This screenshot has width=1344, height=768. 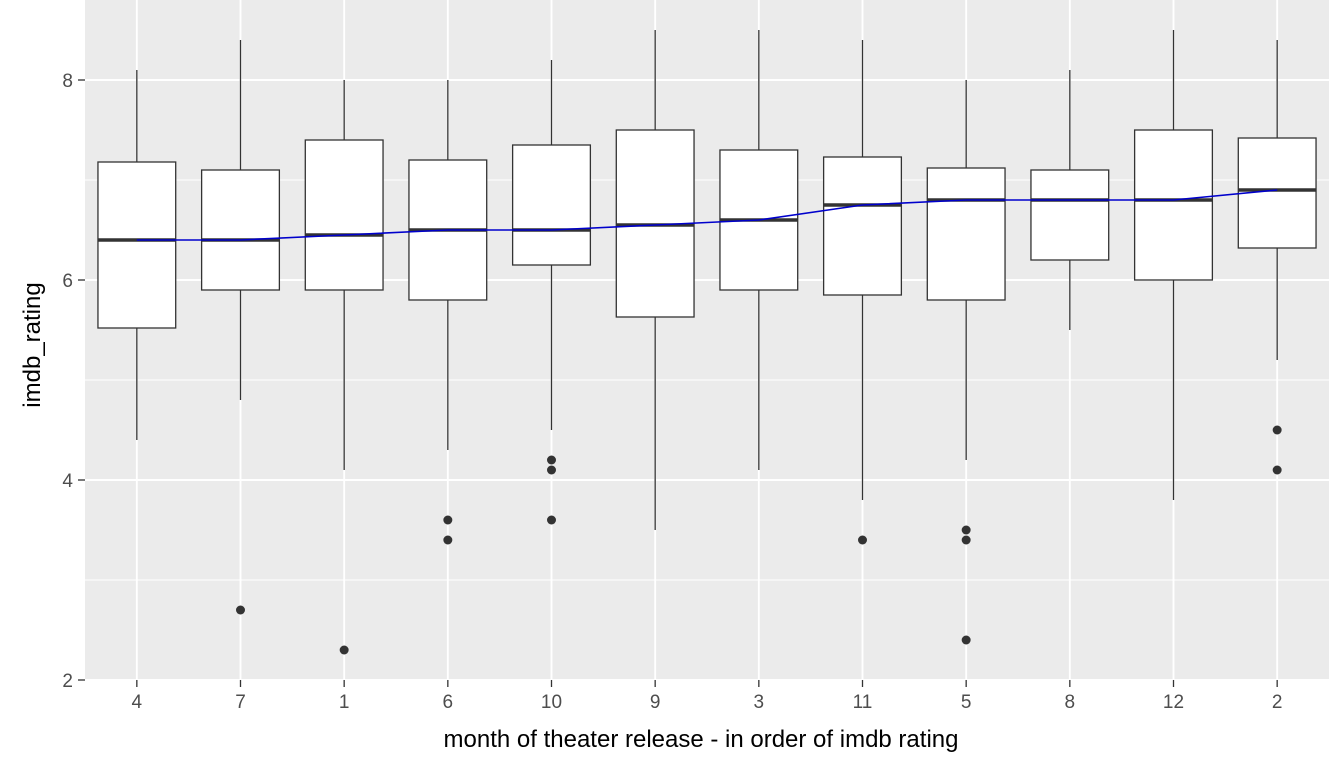 I want to click on y-tick-label: 8, so click(x=67, y=81).